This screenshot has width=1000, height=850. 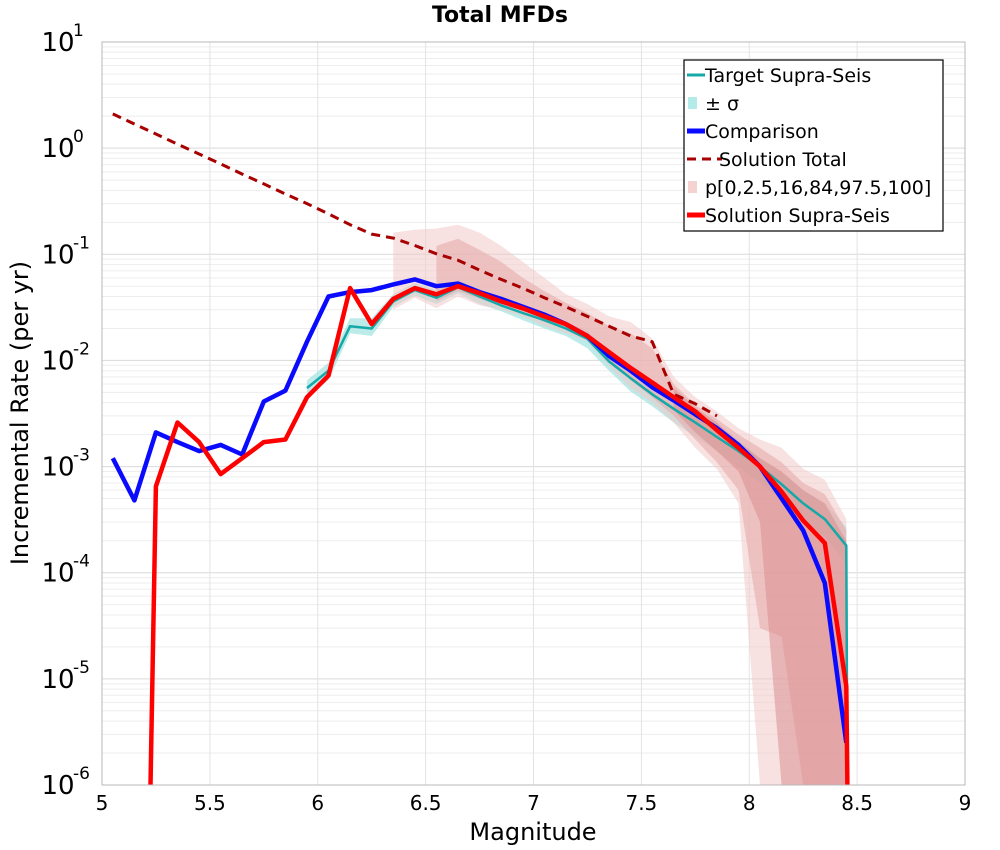 I want to click on x-tick-label: 5, so click(x=102, y=803).